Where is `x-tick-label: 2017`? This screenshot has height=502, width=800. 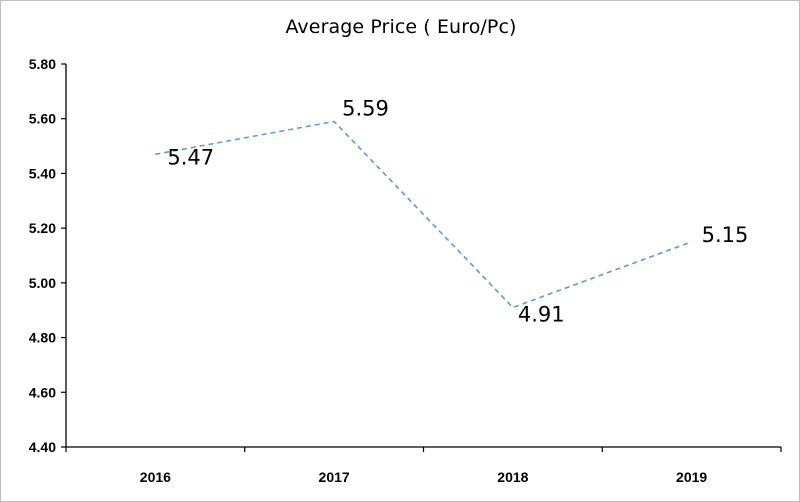 x-tick-label: 2017 is located at coordinates (334, 477).